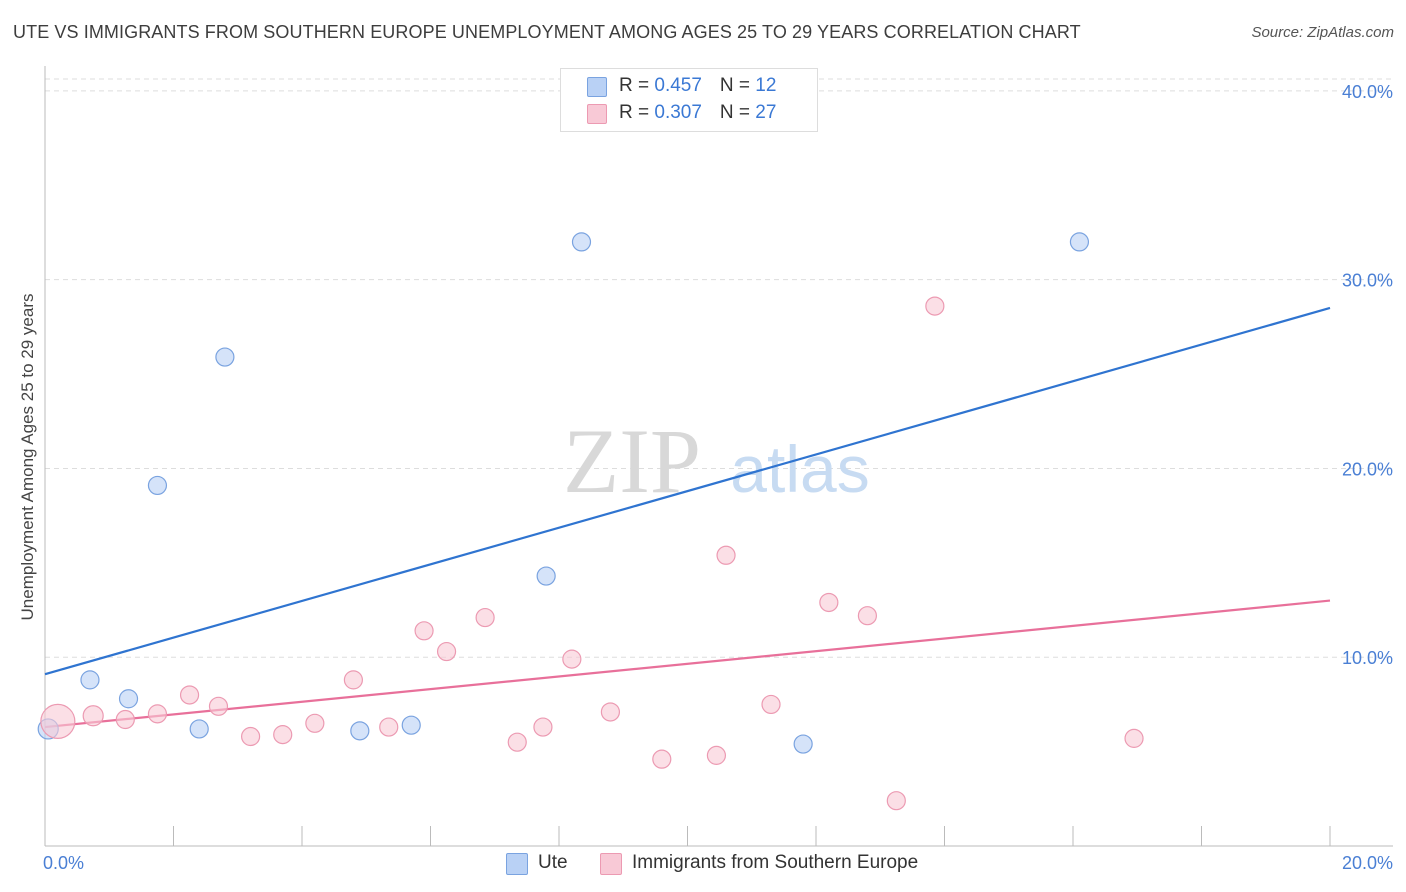 The image size is (1406, 892). I want to click on bottom-legend-swatch-ute, so click(517, 864).